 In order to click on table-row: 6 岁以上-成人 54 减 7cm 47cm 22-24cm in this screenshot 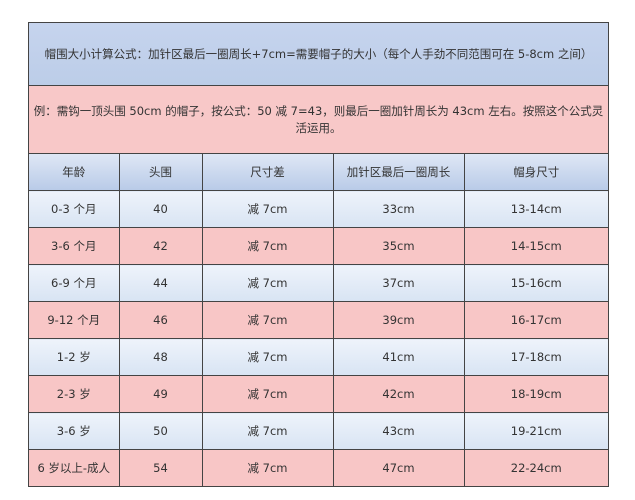, I will do `click(318, 467)`.